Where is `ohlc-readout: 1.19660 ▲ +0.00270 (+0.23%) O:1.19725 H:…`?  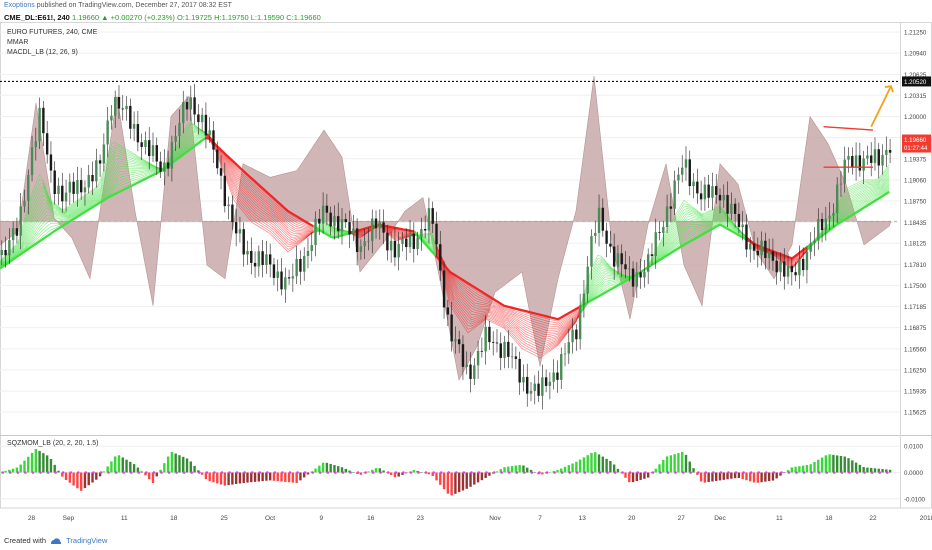 ohlc-readout: 1.19660 ▲ +0.00270 (+0.23%) O:1.19725 H:… is located at coordinates (196, 17).